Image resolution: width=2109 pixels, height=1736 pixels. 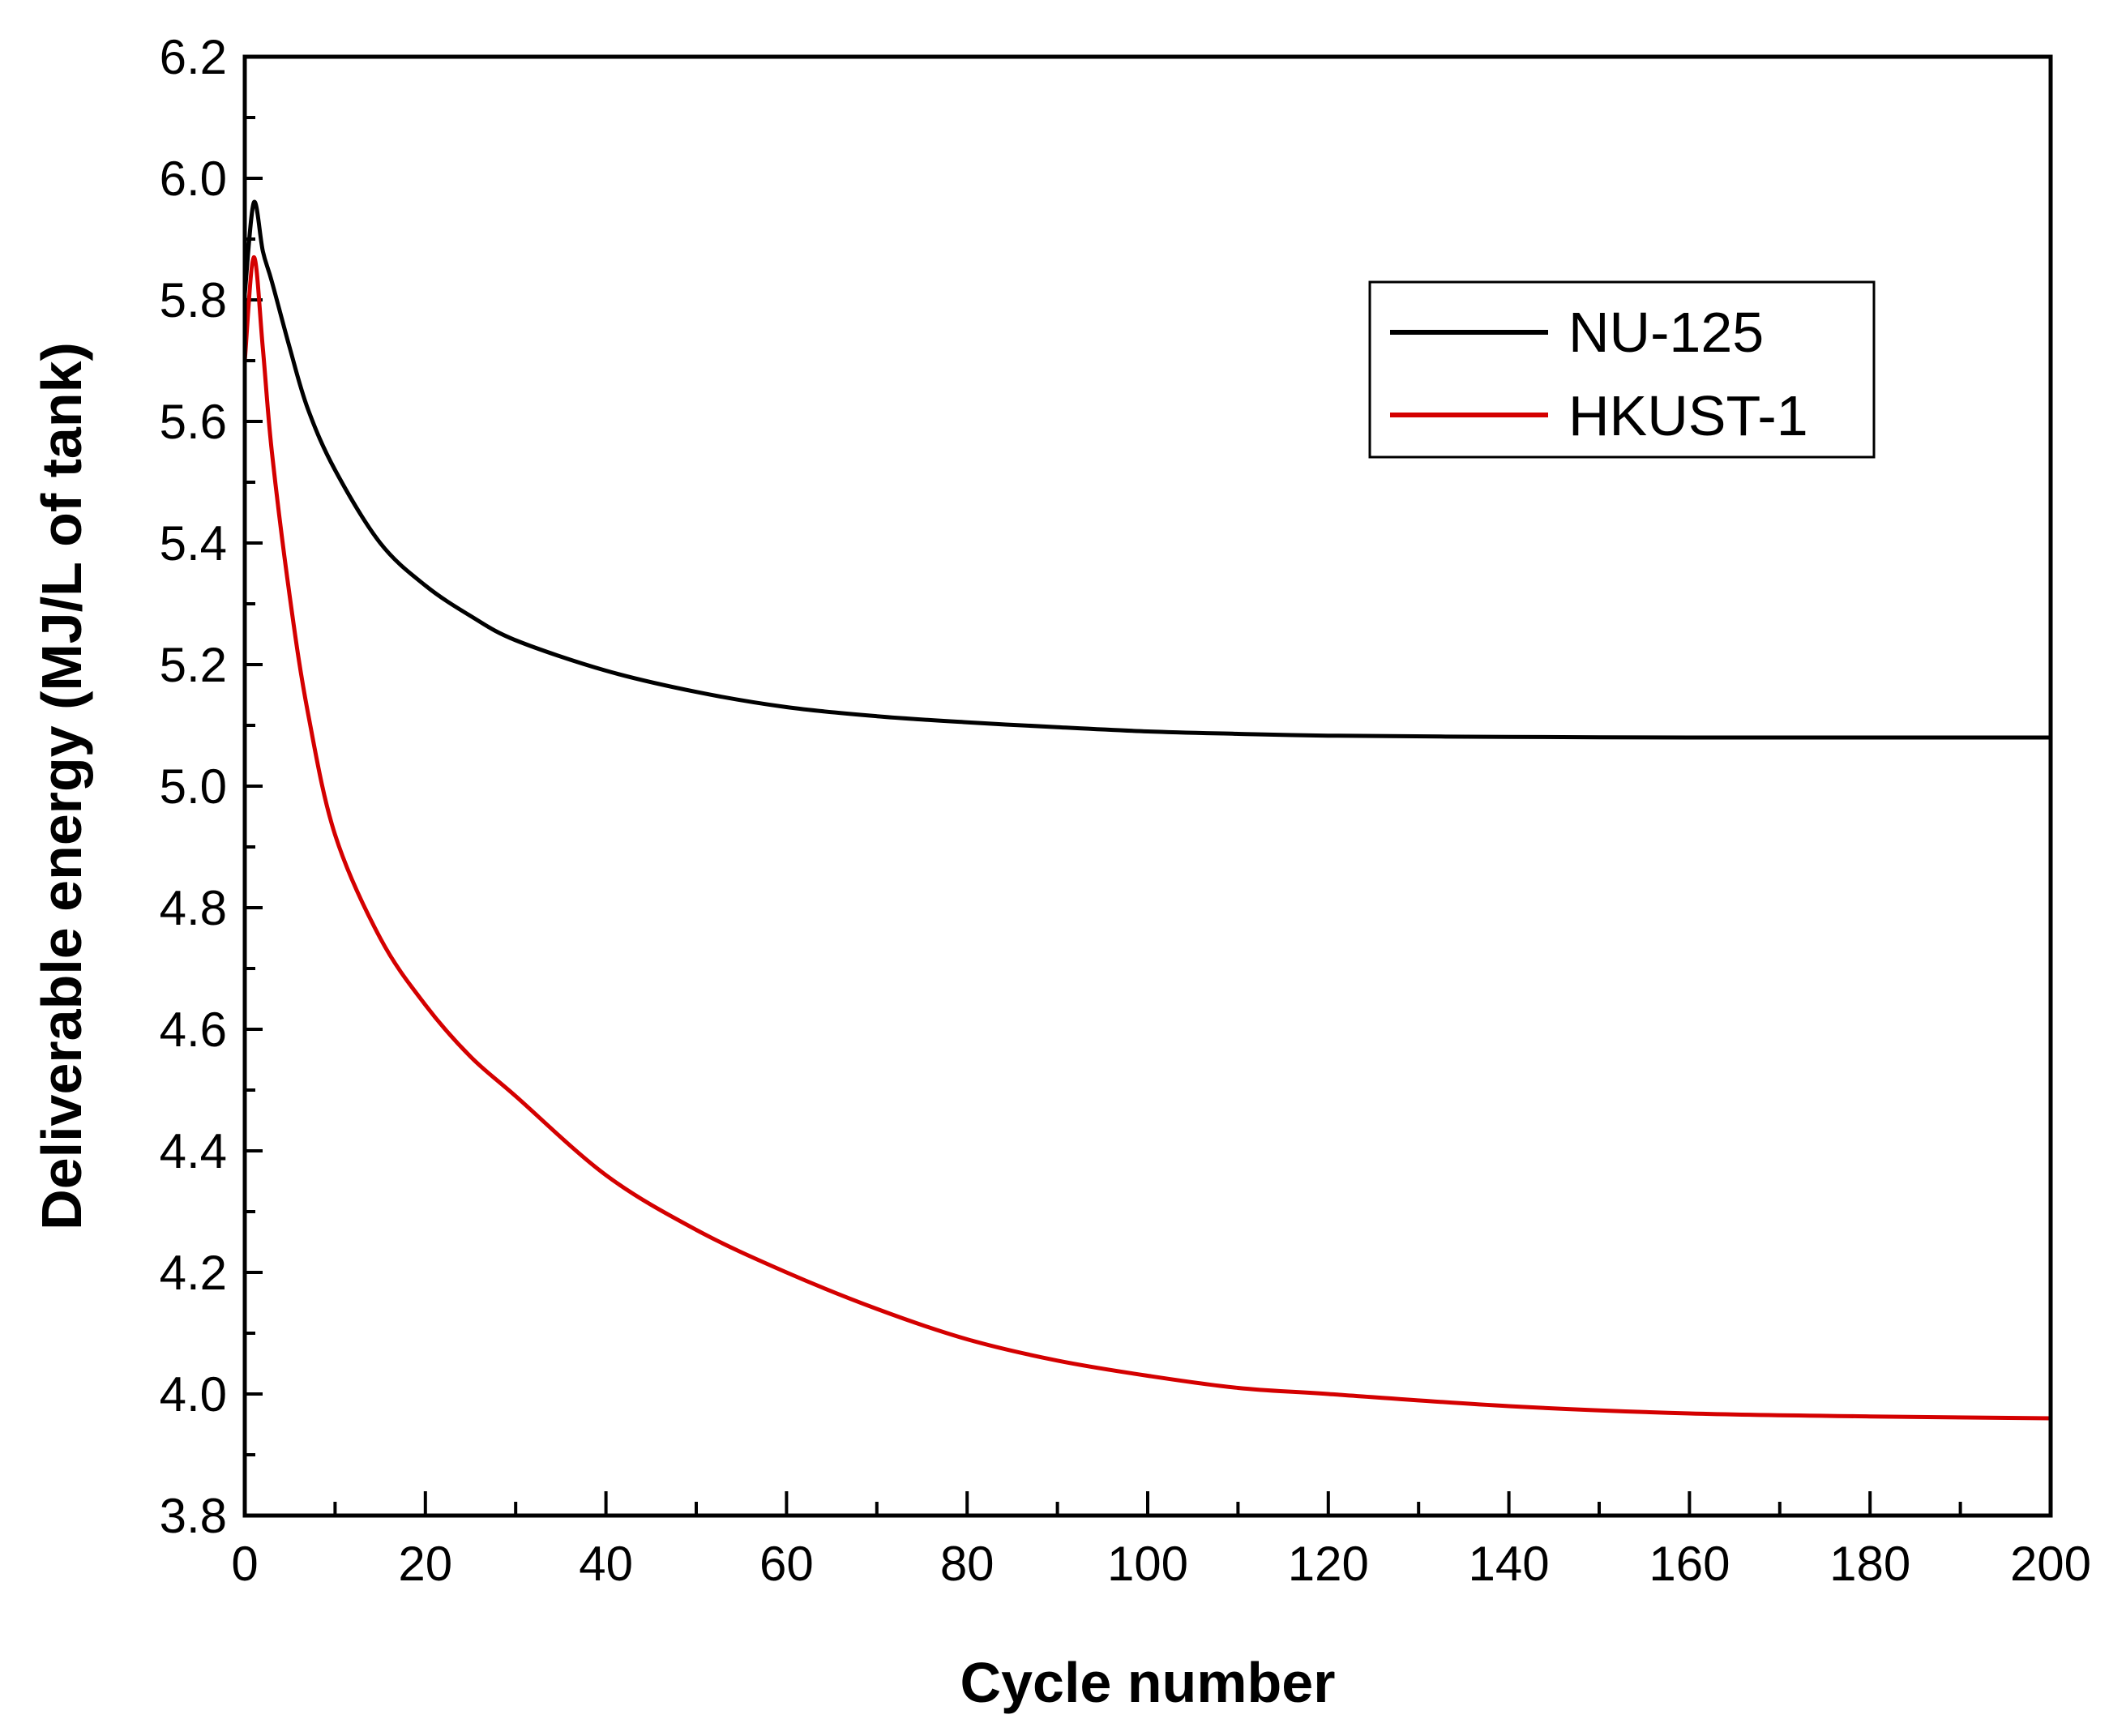 What do you see at coordinates (1510, 1564) in the screenshot?
I see `x-tick-label: 140` at bounding box center [1510, 1564].